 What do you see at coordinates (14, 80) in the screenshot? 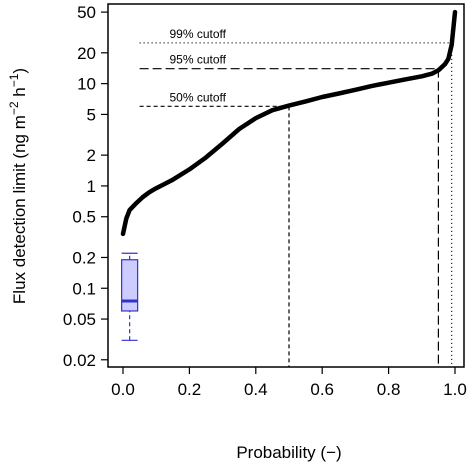
I see `y-axis-title-sup2: −1` at bounding box center [14, 80].